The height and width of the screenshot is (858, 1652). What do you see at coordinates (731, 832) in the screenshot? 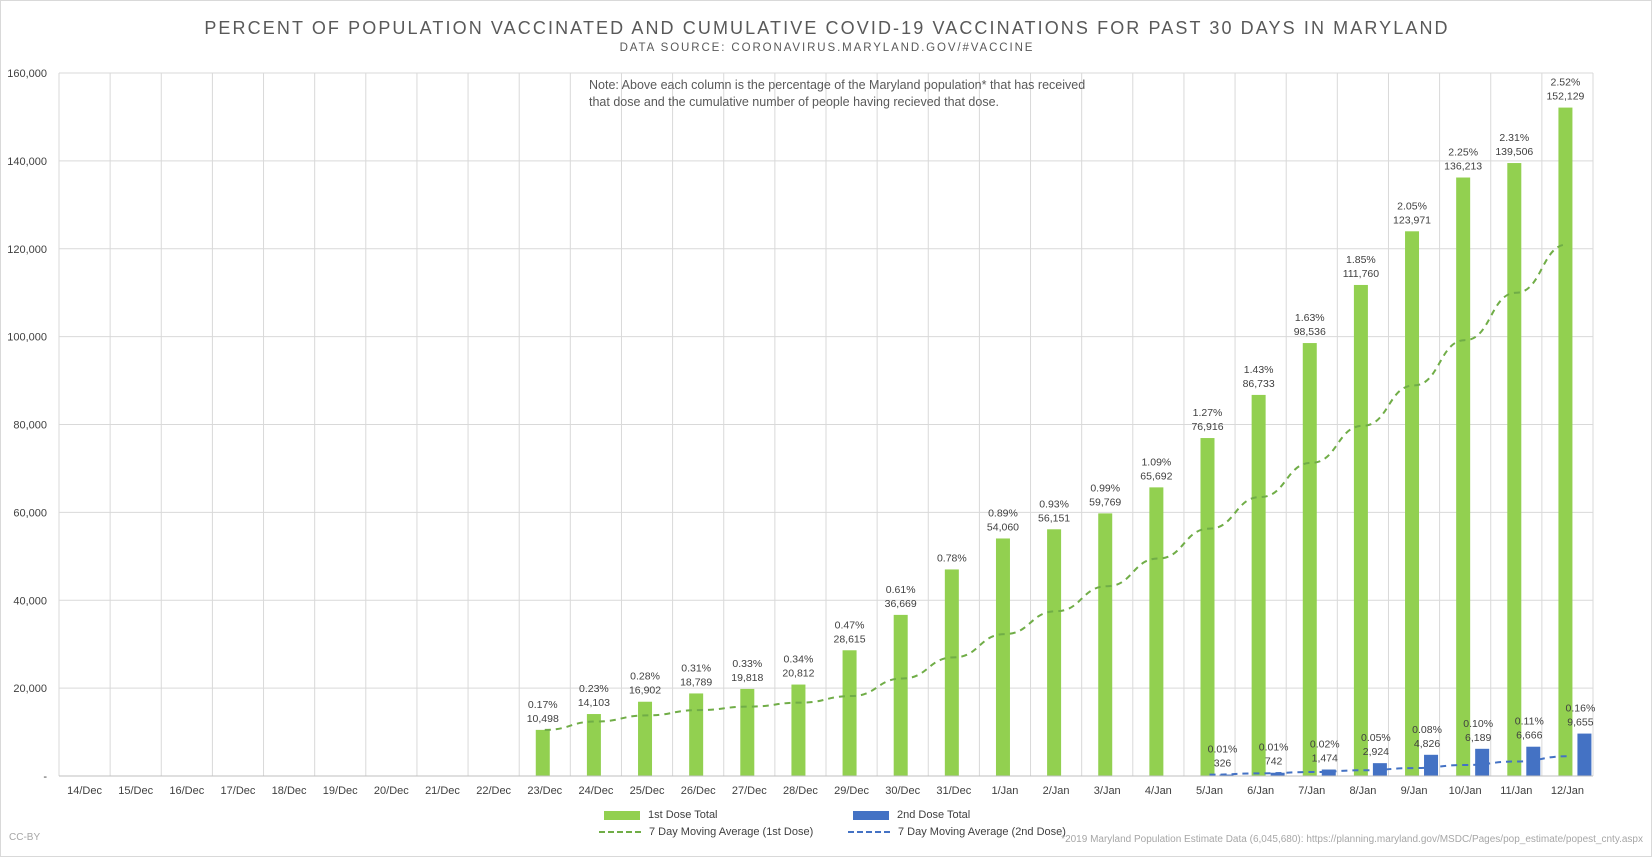
I see `legend-label-ma1: 7 Day Moving Average (1st Dose)` at bounding box center [731, 832].